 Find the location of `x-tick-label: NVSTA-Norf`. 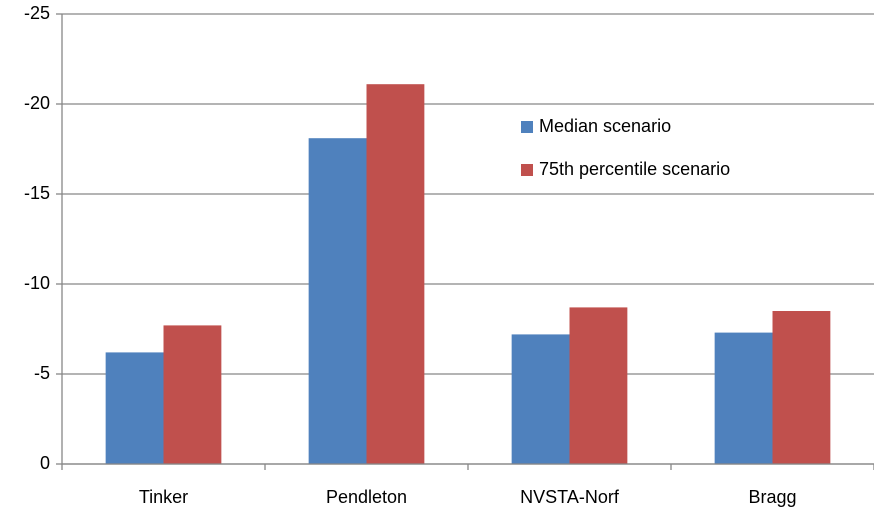

x-tick-label: NVSTA-Norf is located at coordinates (570, 497).